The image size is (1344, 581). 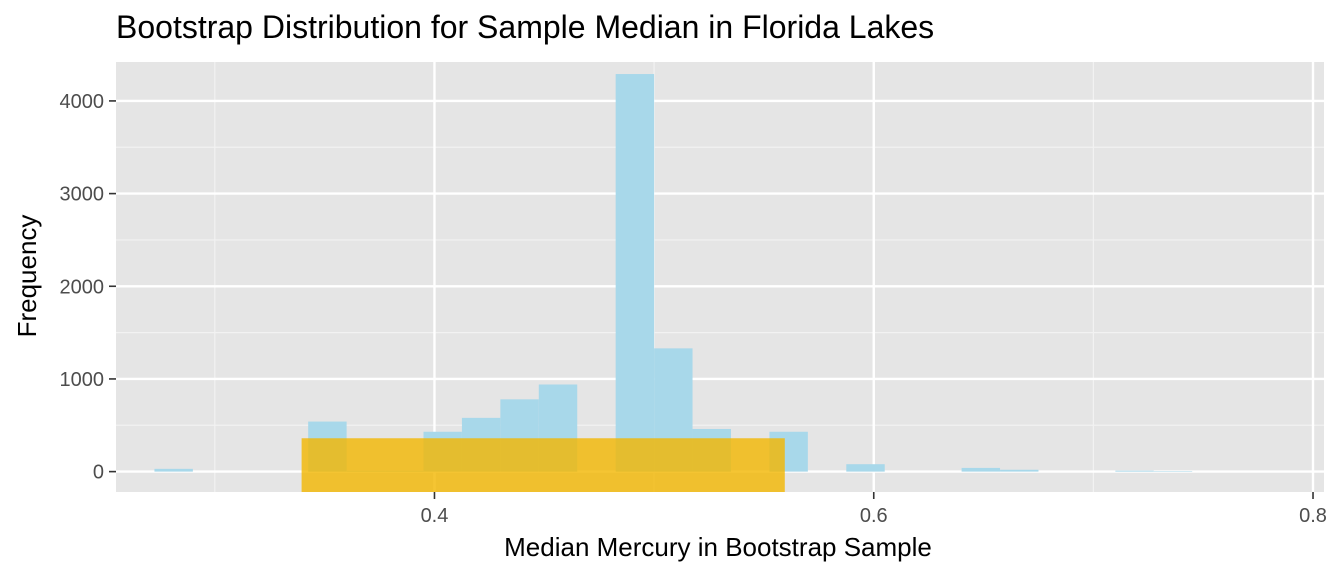 I want to click on x-tick-label: 0.6, so click(x=874, y=516).